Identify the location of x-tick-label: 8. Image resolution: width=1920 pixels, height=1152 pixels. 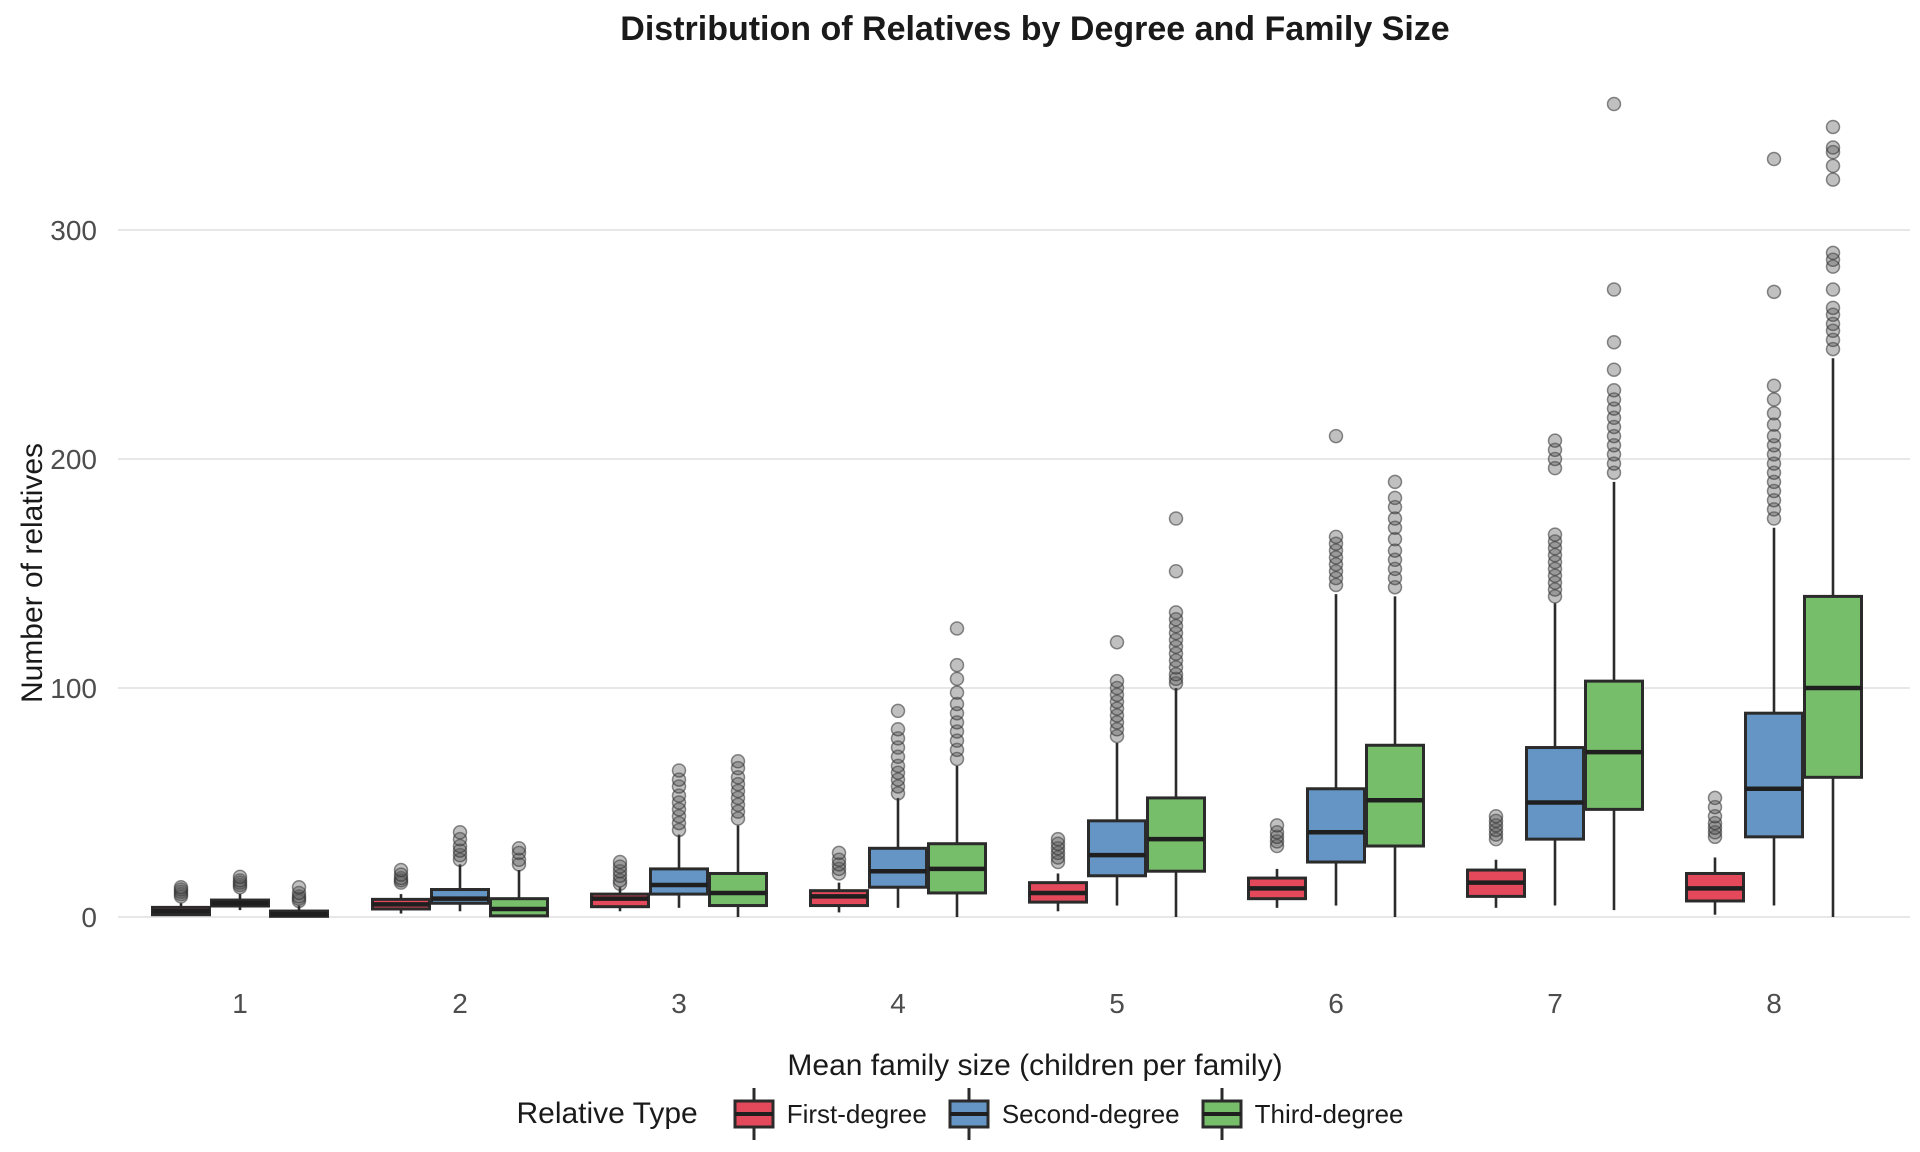
(1774, 1003).